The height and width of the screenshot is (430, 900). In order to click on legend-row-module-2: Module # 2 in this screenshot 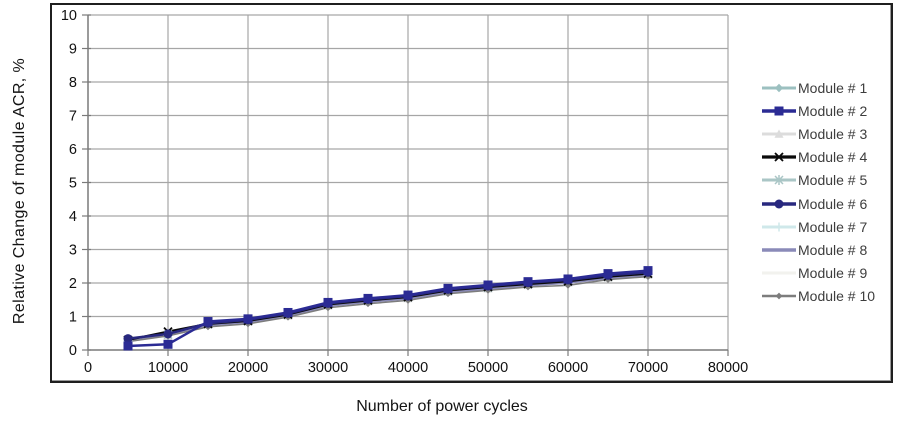, I will do `click(818, 110)`.